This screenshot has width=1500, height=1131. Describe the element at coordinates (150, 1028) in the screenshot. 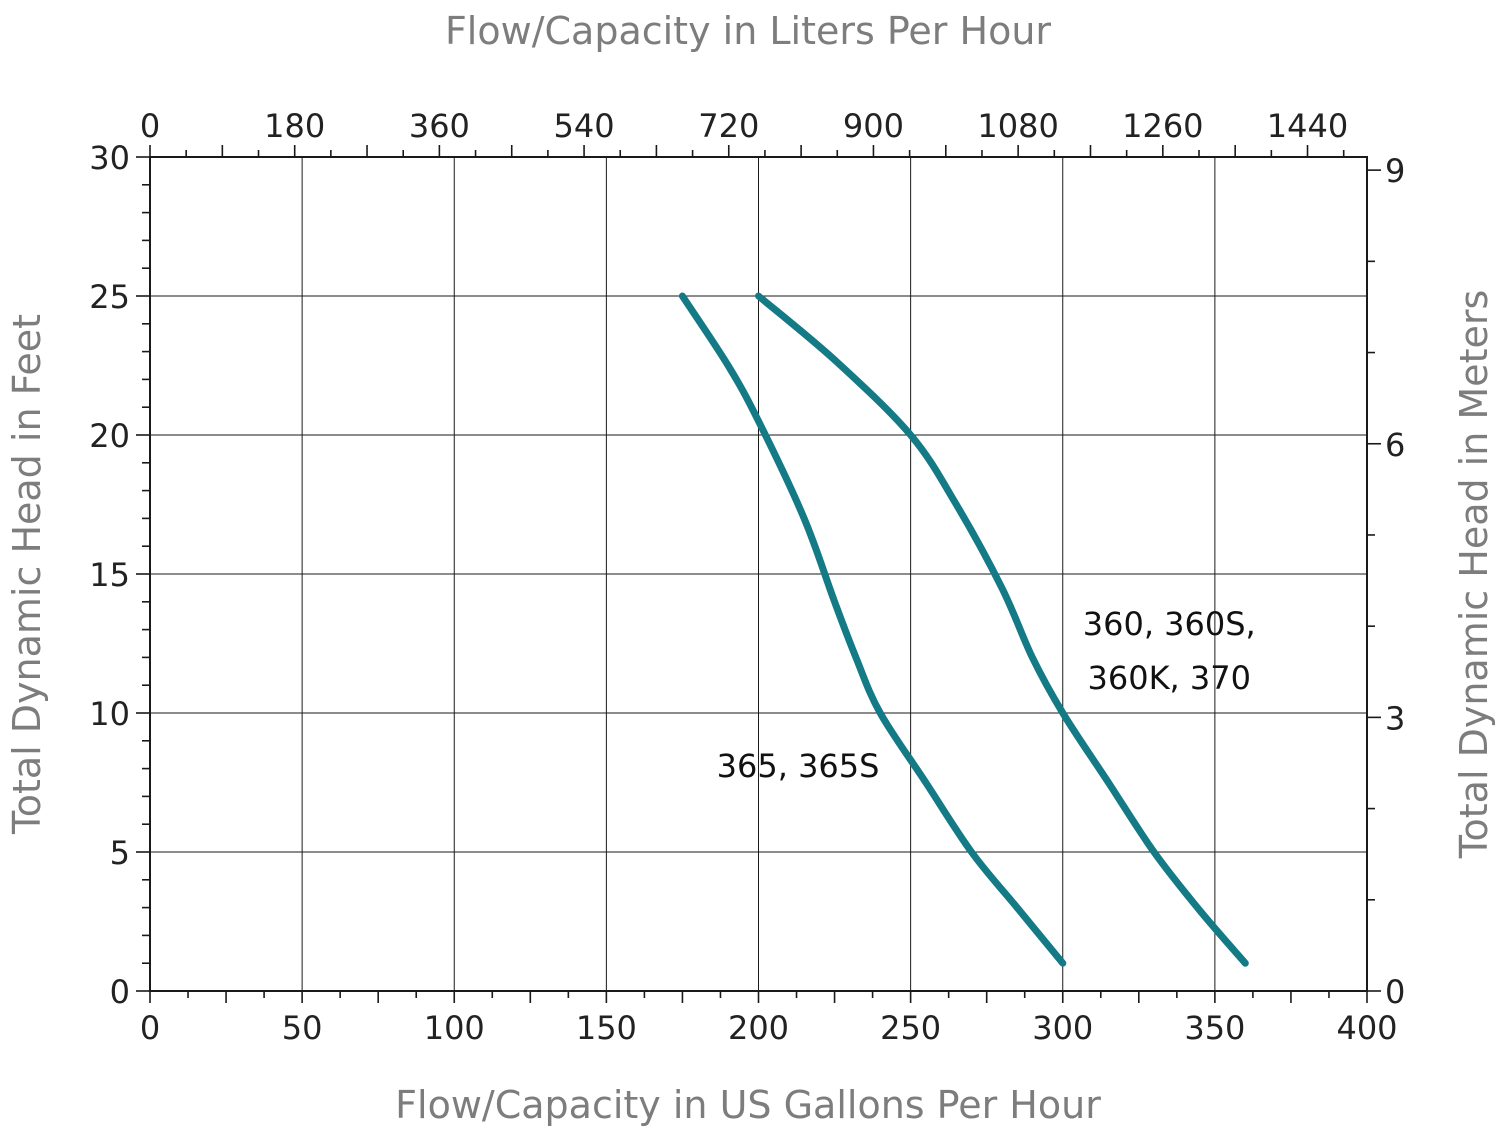

I see `x-tick-label: 0` at that location.